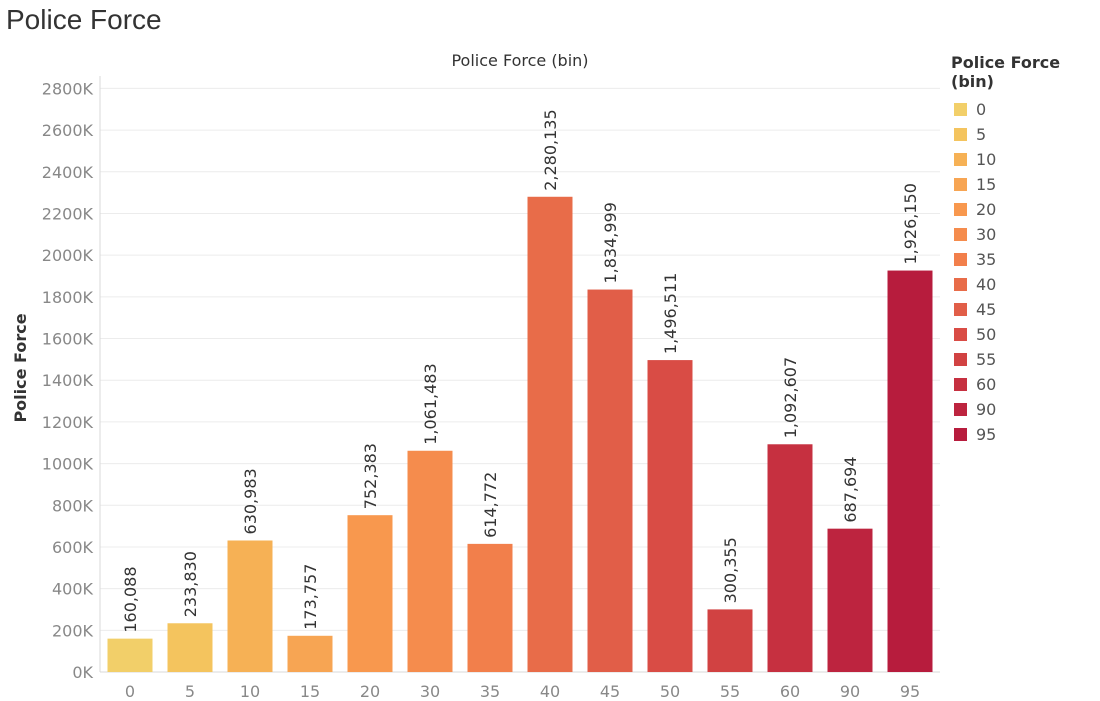 This screenshot has height=701, width=1100. Describe the element at coordinates (1025, 309) in the screenshot. I see `legend-item: 45` at that location.